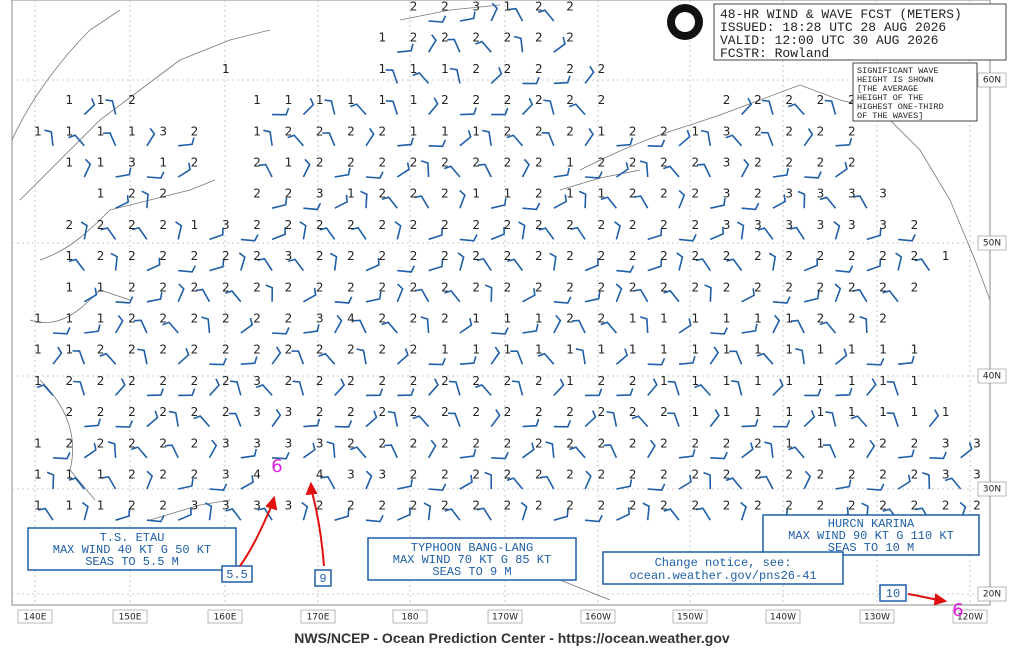 This screenshot has width=1024, height=652. I want to click on latitude-labels: 60N 50N 40N 30N 20N, so click(992, 337).